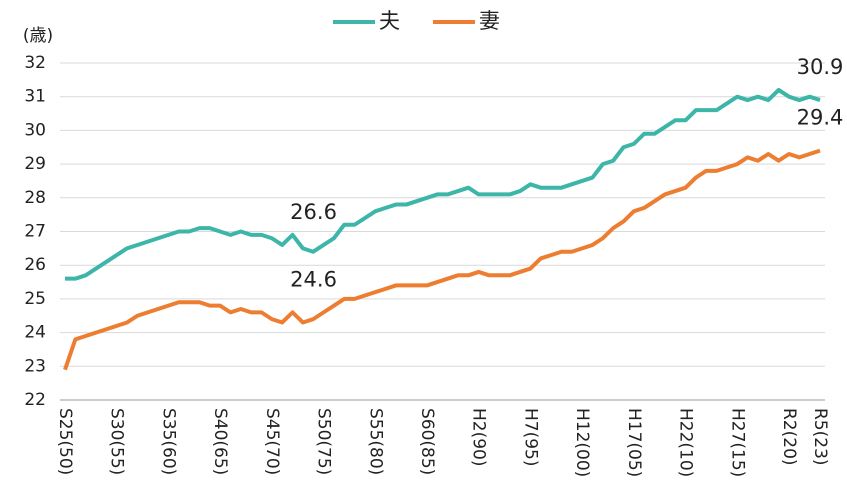 The image size is (847, 495). I want to click on data-label: 30.9, so click(820, 67).